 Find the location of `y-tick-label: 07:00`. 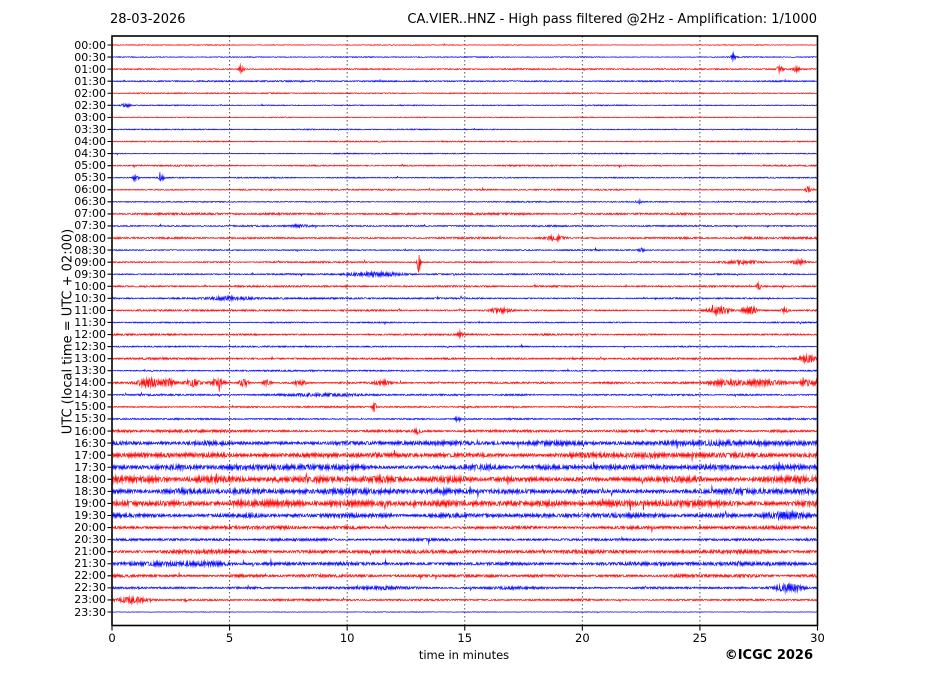

y-tick-label: 07:00 is located at coordinates (90, 214).